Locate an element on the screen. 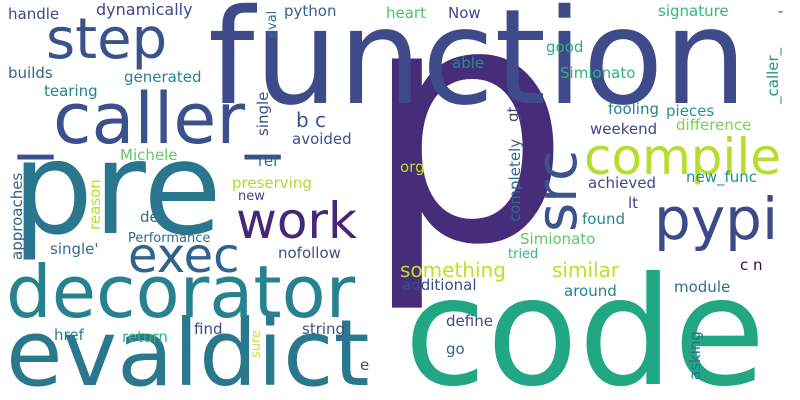 The height and width of the screenshot is (400, 800). word-lt: lt is located at coordinates (633, 203).